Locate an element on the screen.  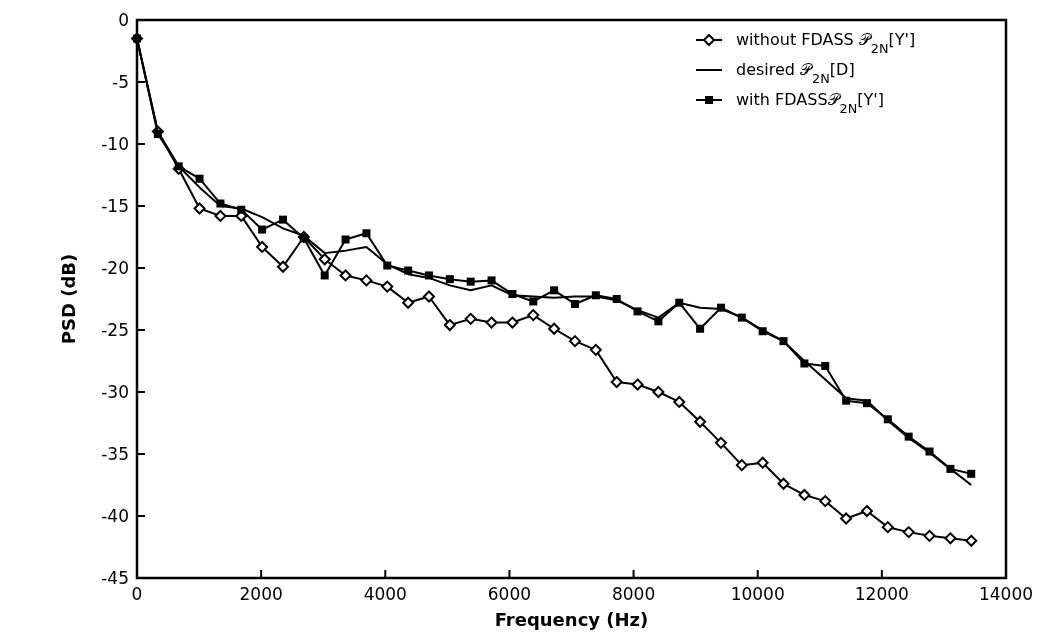
y-tick-label: -20 is located at coordinates (115, 268).